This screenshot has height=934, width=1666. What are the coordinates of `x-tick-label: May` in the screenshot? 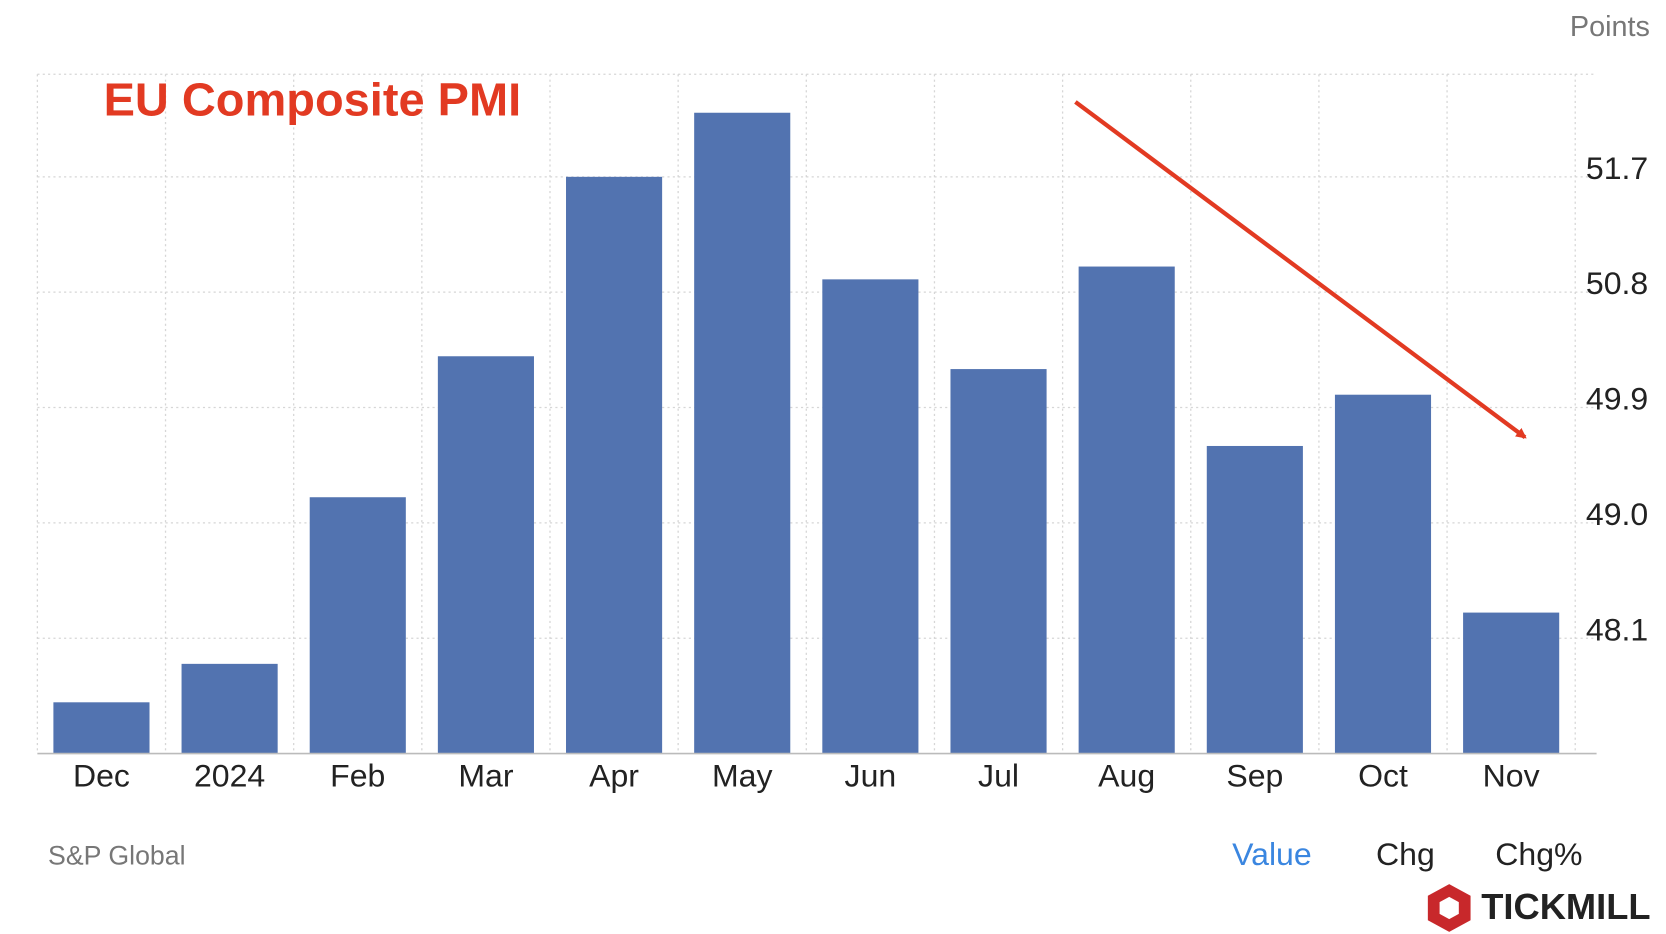 It's located at (742, 775).